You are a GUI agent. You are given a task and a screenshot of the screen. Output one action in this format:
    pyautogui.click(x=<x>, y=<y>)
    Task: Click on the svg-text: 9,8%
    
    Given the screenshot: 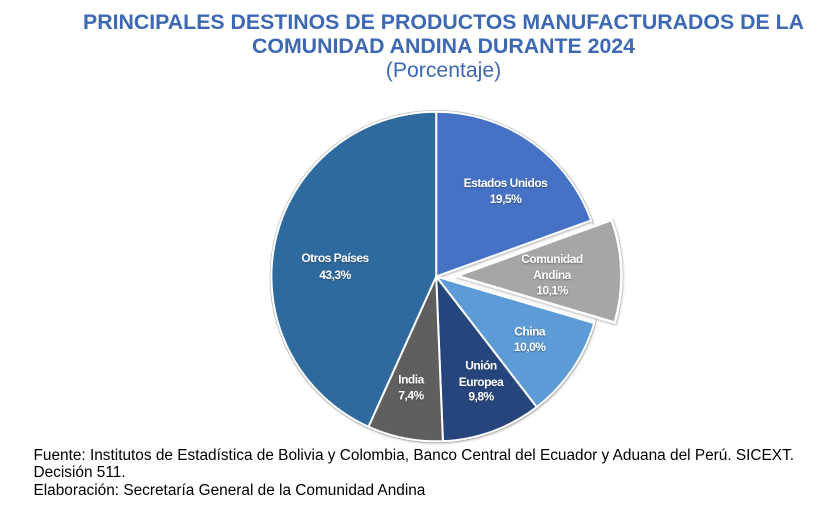 What is the action you would take?
    pyautogui.click(x=481, y=397)
    